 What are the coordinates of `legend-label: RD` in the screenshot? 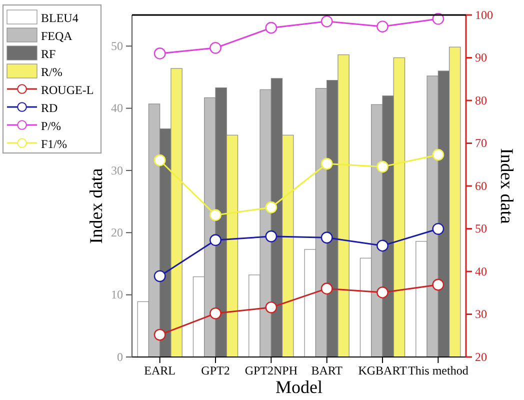 It's located at (49, 108).